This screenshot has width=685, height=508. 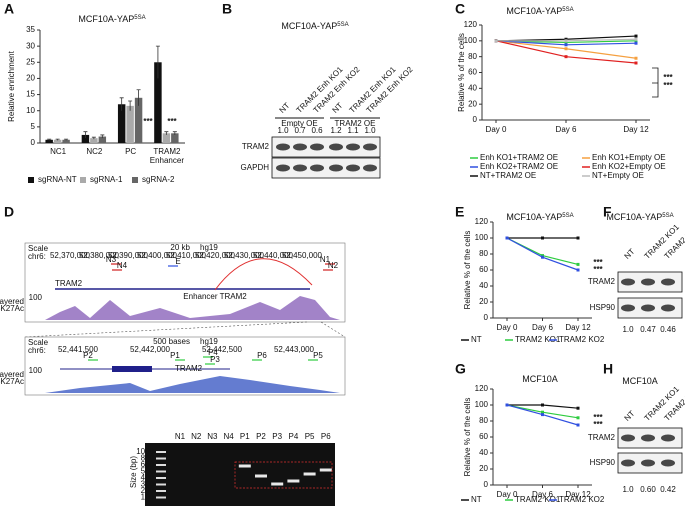 What do you see at coordinates (30, 61) in the screenshot?
I see `y-tick-label: 25` at bounding box center [30, 61].